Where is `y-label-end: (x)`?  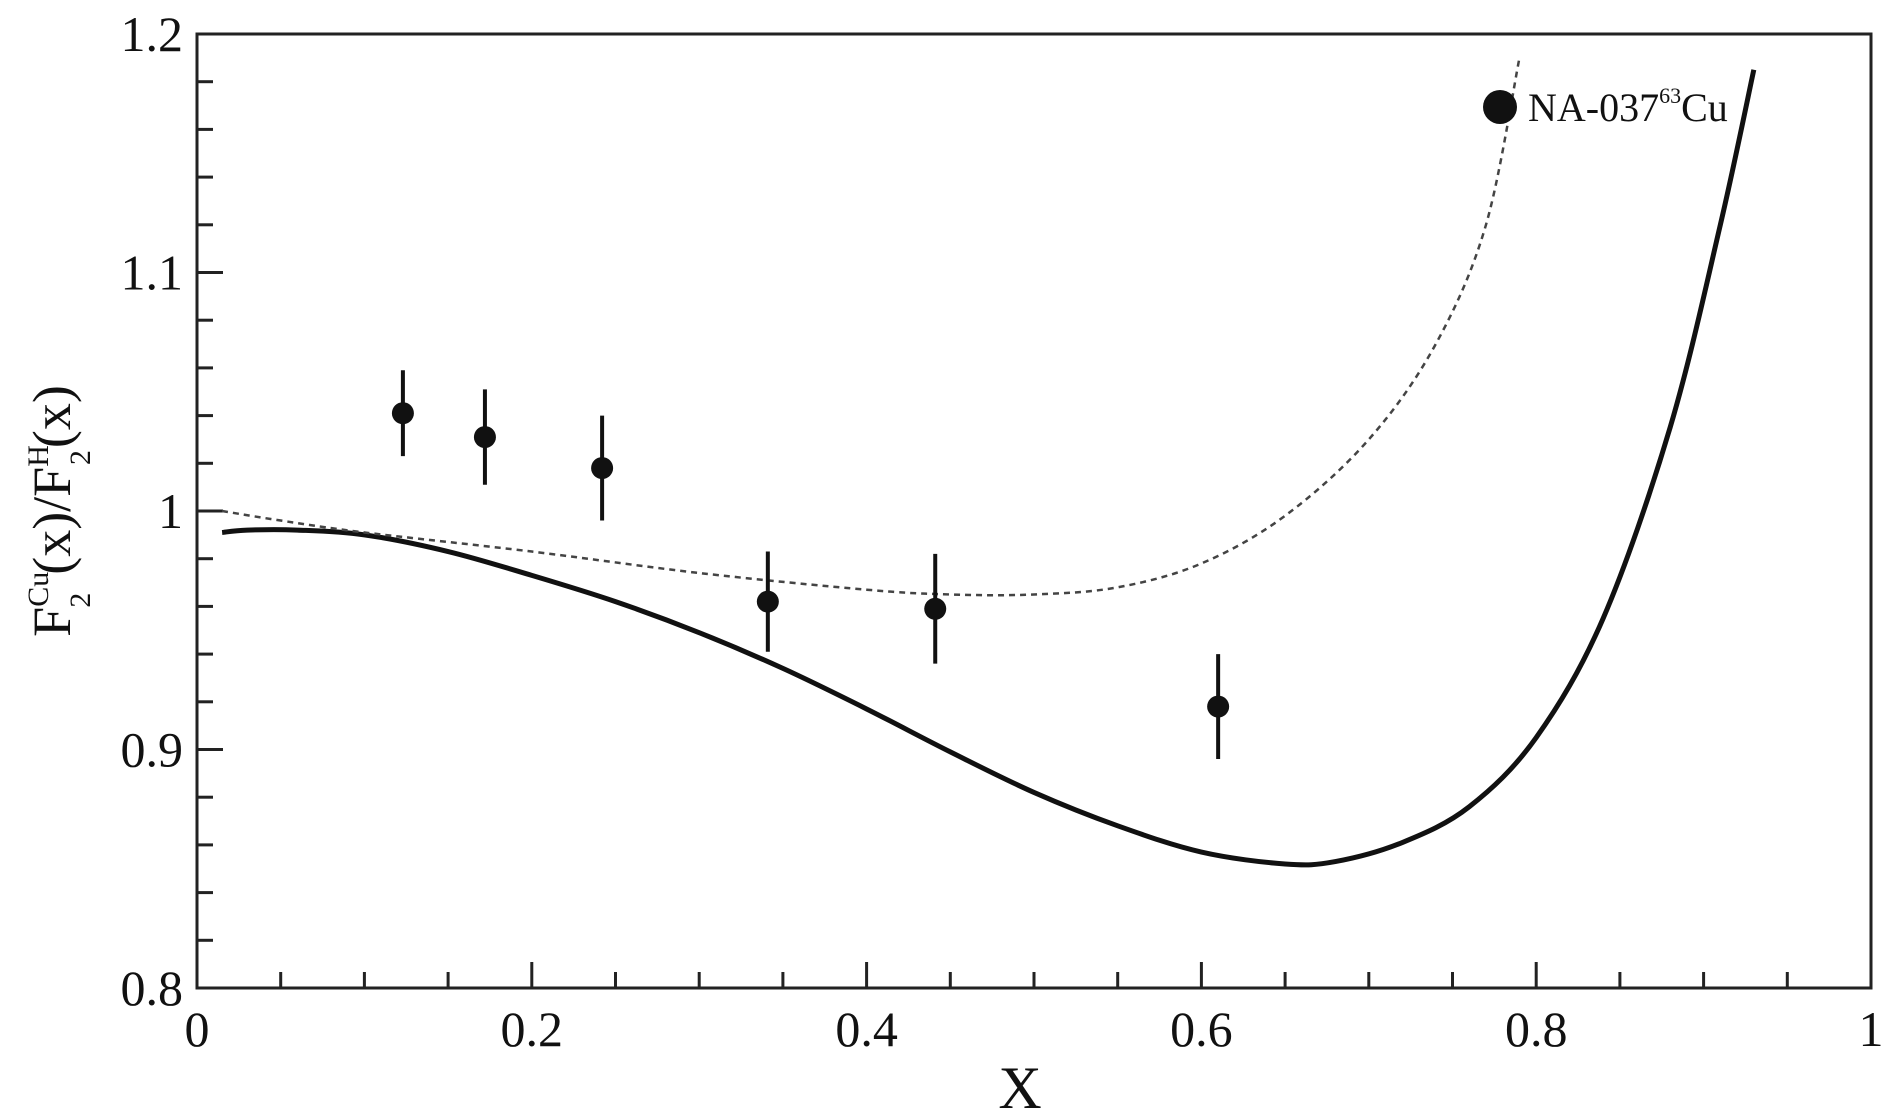
y-label-end: (x) is located at coordinates (52, 416).